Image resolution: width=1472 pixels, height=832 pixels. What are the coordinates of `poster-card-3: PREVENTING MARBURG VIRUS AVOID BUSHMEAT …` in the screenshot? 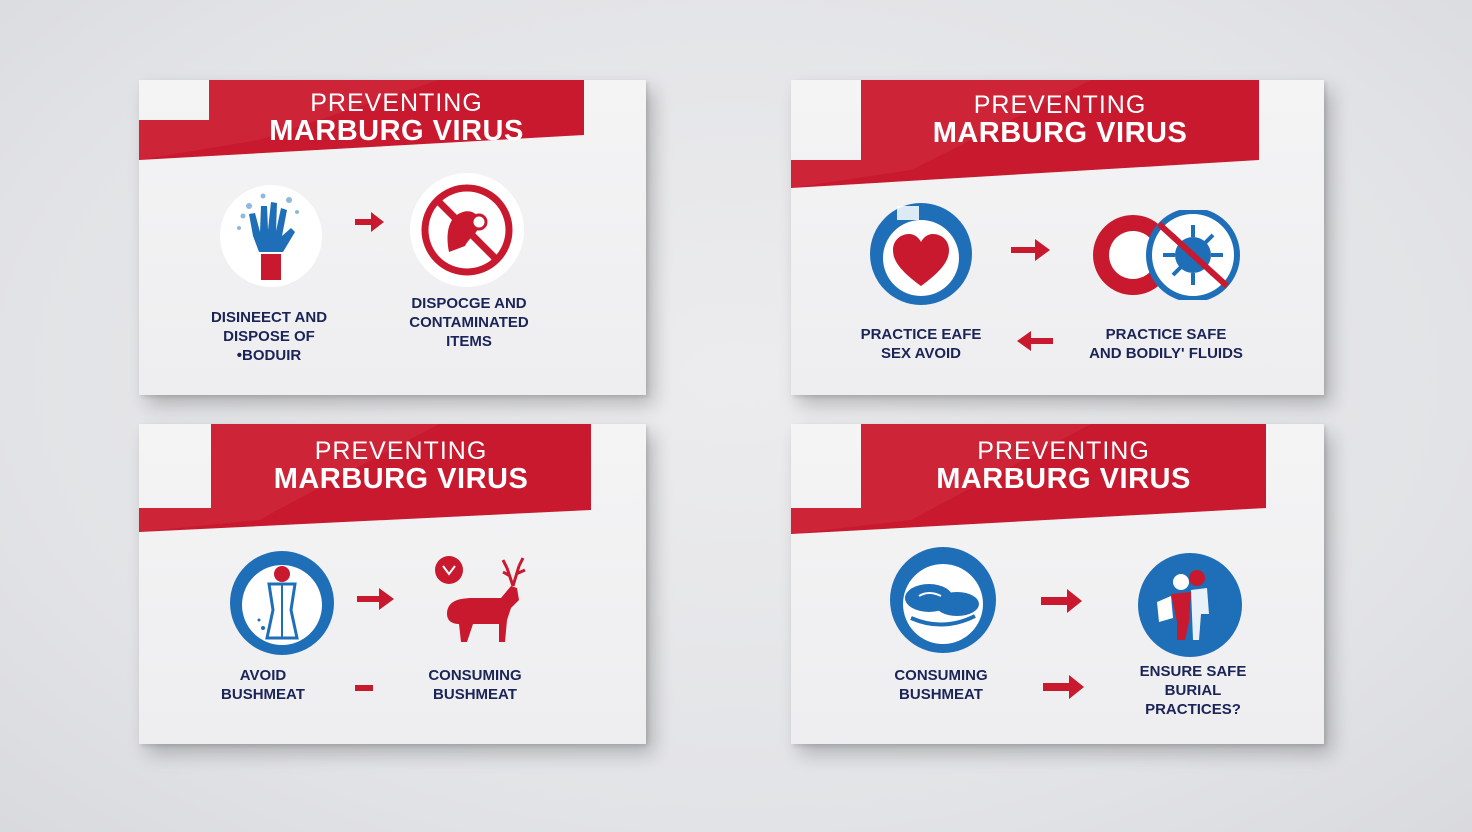 It's located at (392, 584).